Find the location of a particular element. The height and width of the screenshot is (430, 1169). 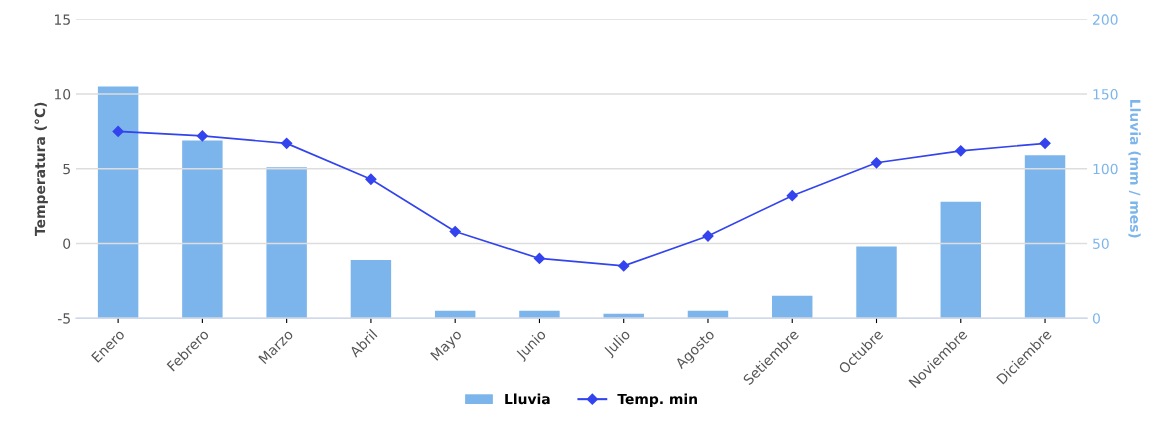

y-tick-label: -5 is located at coordinates (63, 318).